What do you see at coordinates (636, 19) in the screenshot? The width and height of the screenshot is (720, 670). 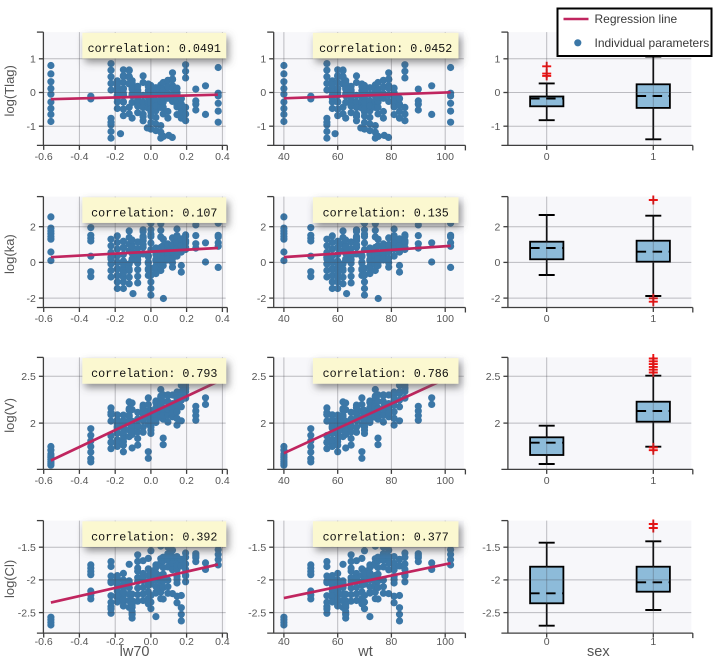 I see `svg-text: Regression line` at bounding box center [636, 19].